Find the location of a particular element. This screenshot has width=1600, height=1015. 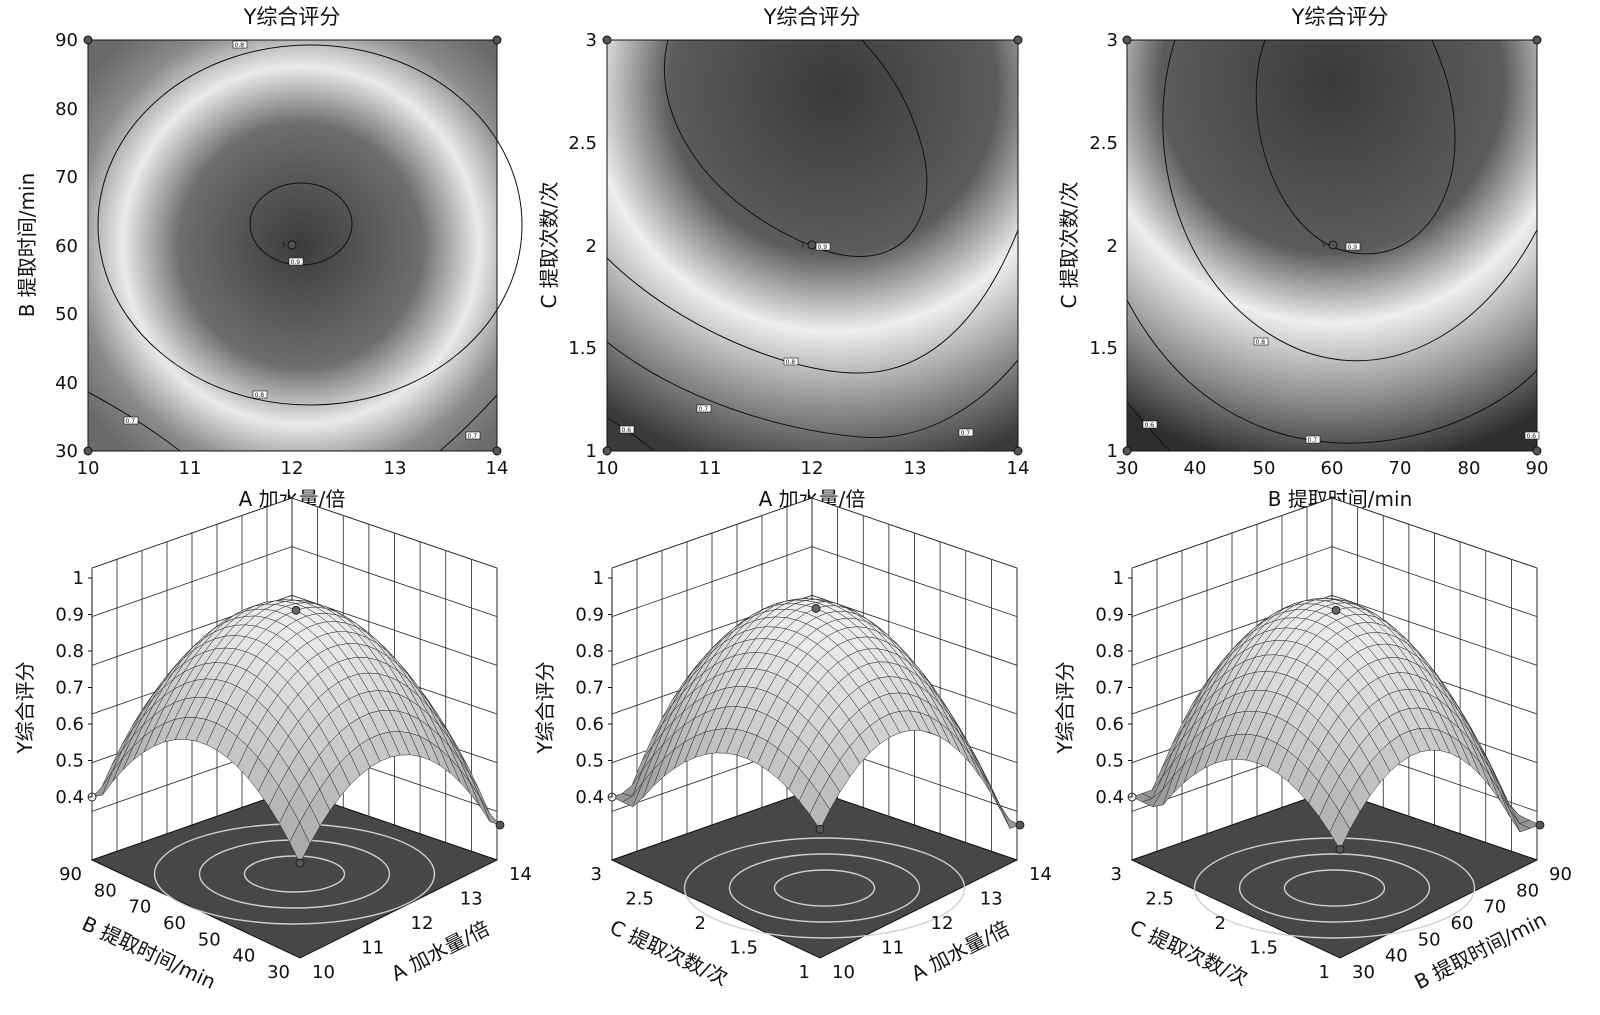

contour-labels: 0.9 0.8 0.7 0.6 0.6 is located at coordinates (1341, 343).